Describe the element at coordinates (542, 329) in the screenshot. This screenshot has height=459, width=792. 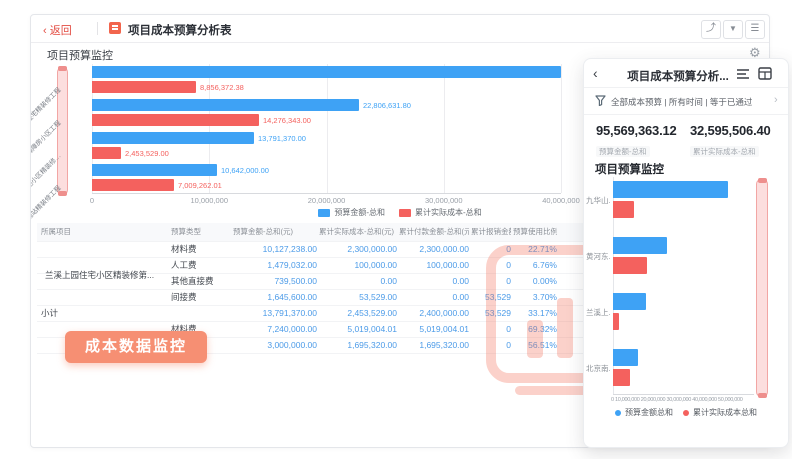
I see `table-cell: 69.32%` at that location.